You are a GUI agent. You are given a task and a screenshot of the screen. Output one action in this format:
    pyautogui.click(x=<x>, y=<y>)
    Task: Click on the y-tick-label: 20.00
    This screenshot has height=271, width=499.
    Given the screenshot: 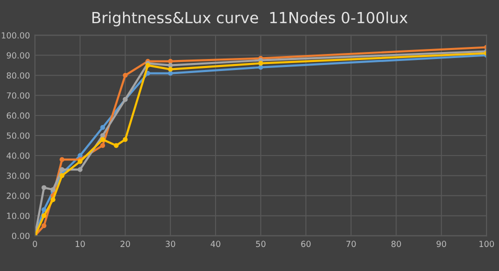 What is the action you would take?
    pyautogui.click(x=18, y=195)
    